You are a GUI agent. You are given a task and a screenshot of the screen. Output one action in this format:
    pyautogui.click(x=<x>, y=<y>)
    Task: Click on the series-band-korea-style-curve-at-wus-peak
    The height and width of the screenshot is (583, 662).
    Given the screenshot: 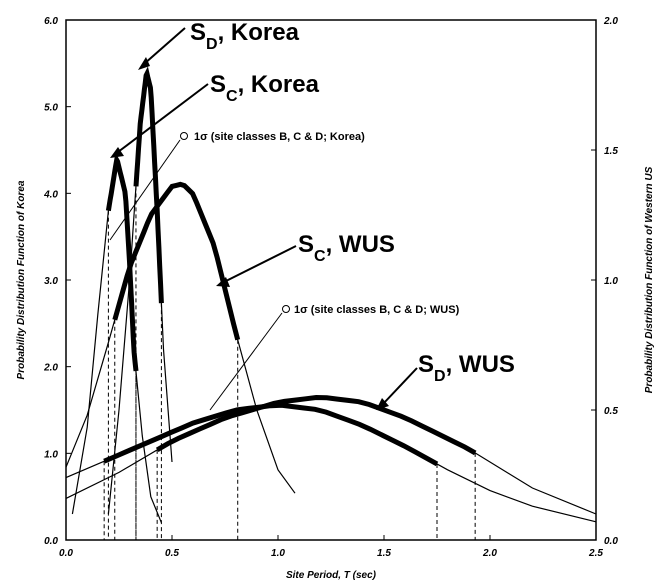 What is the action you would take?
    pyautogui.click(x=271, y=434)
    